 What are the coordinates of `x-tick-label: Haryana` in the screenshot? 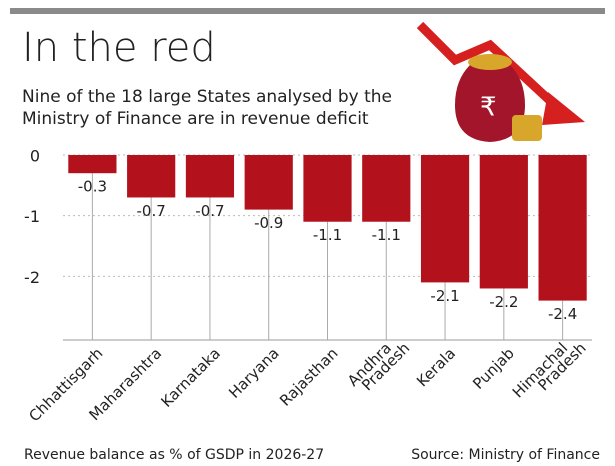 It's located at (254, 373).